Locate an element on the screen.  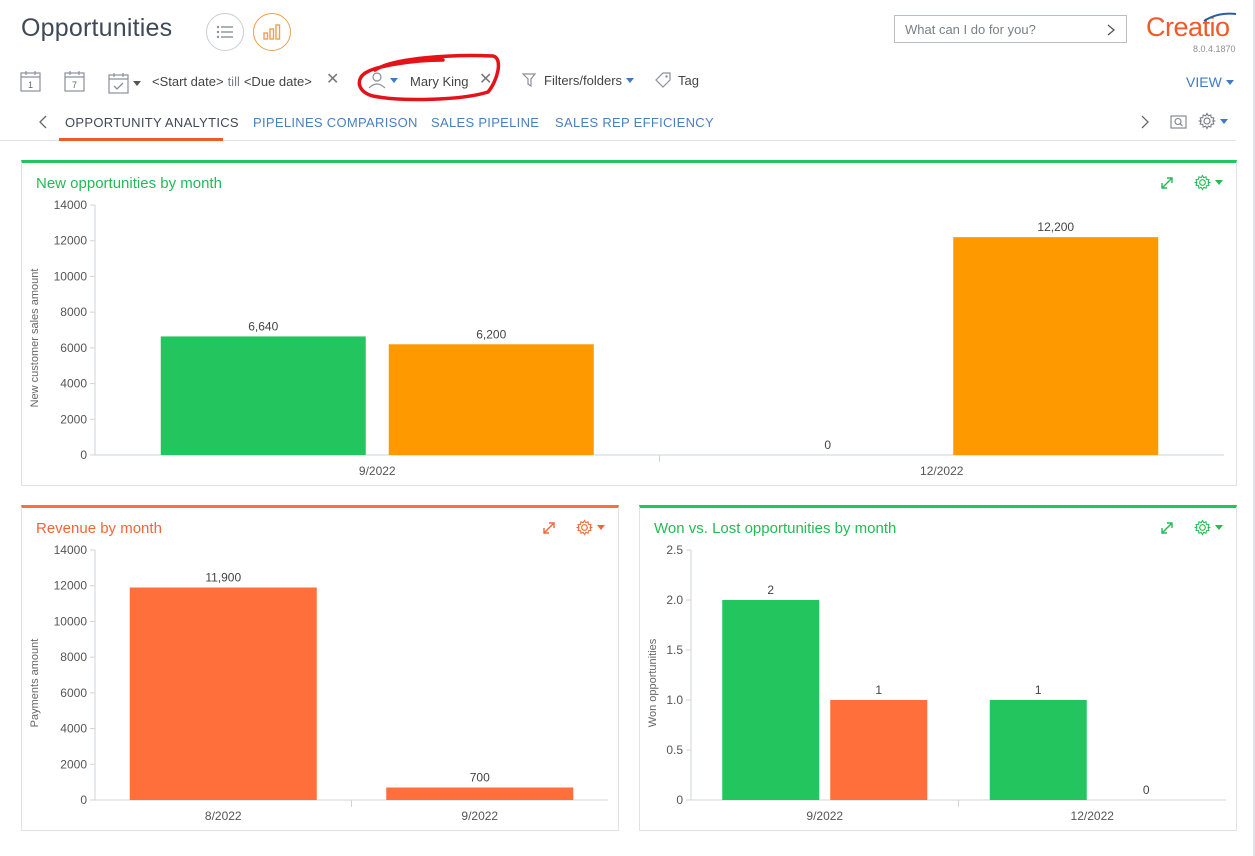
y-tick-label: 12000 is located at coordinates (71, 586).